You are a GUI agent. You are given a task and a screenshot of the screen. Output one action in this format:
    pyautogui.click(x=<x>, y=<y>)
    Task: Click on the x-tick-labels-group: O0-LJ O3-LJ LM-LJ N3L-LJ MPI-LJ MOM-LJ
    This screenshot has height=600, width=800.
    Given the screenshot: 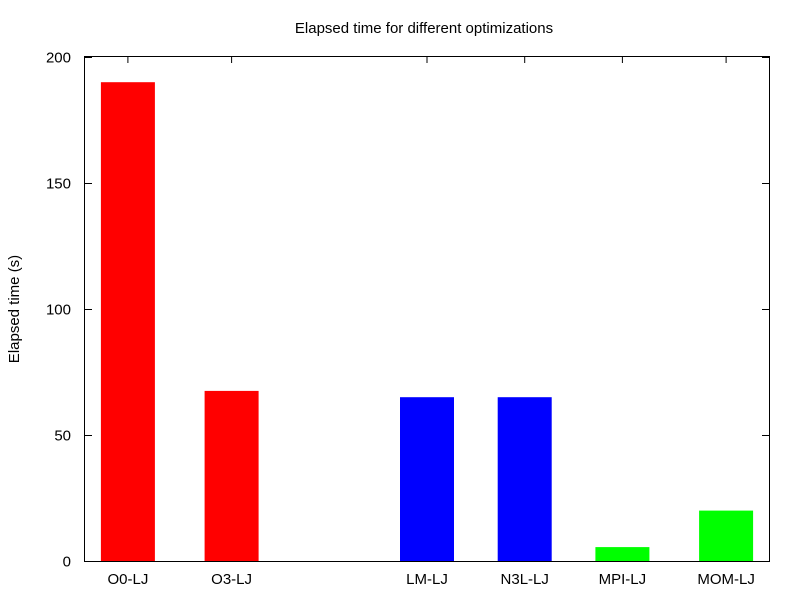 What is the action you would take?
    pyautogui.click(x=430, y=579)
    